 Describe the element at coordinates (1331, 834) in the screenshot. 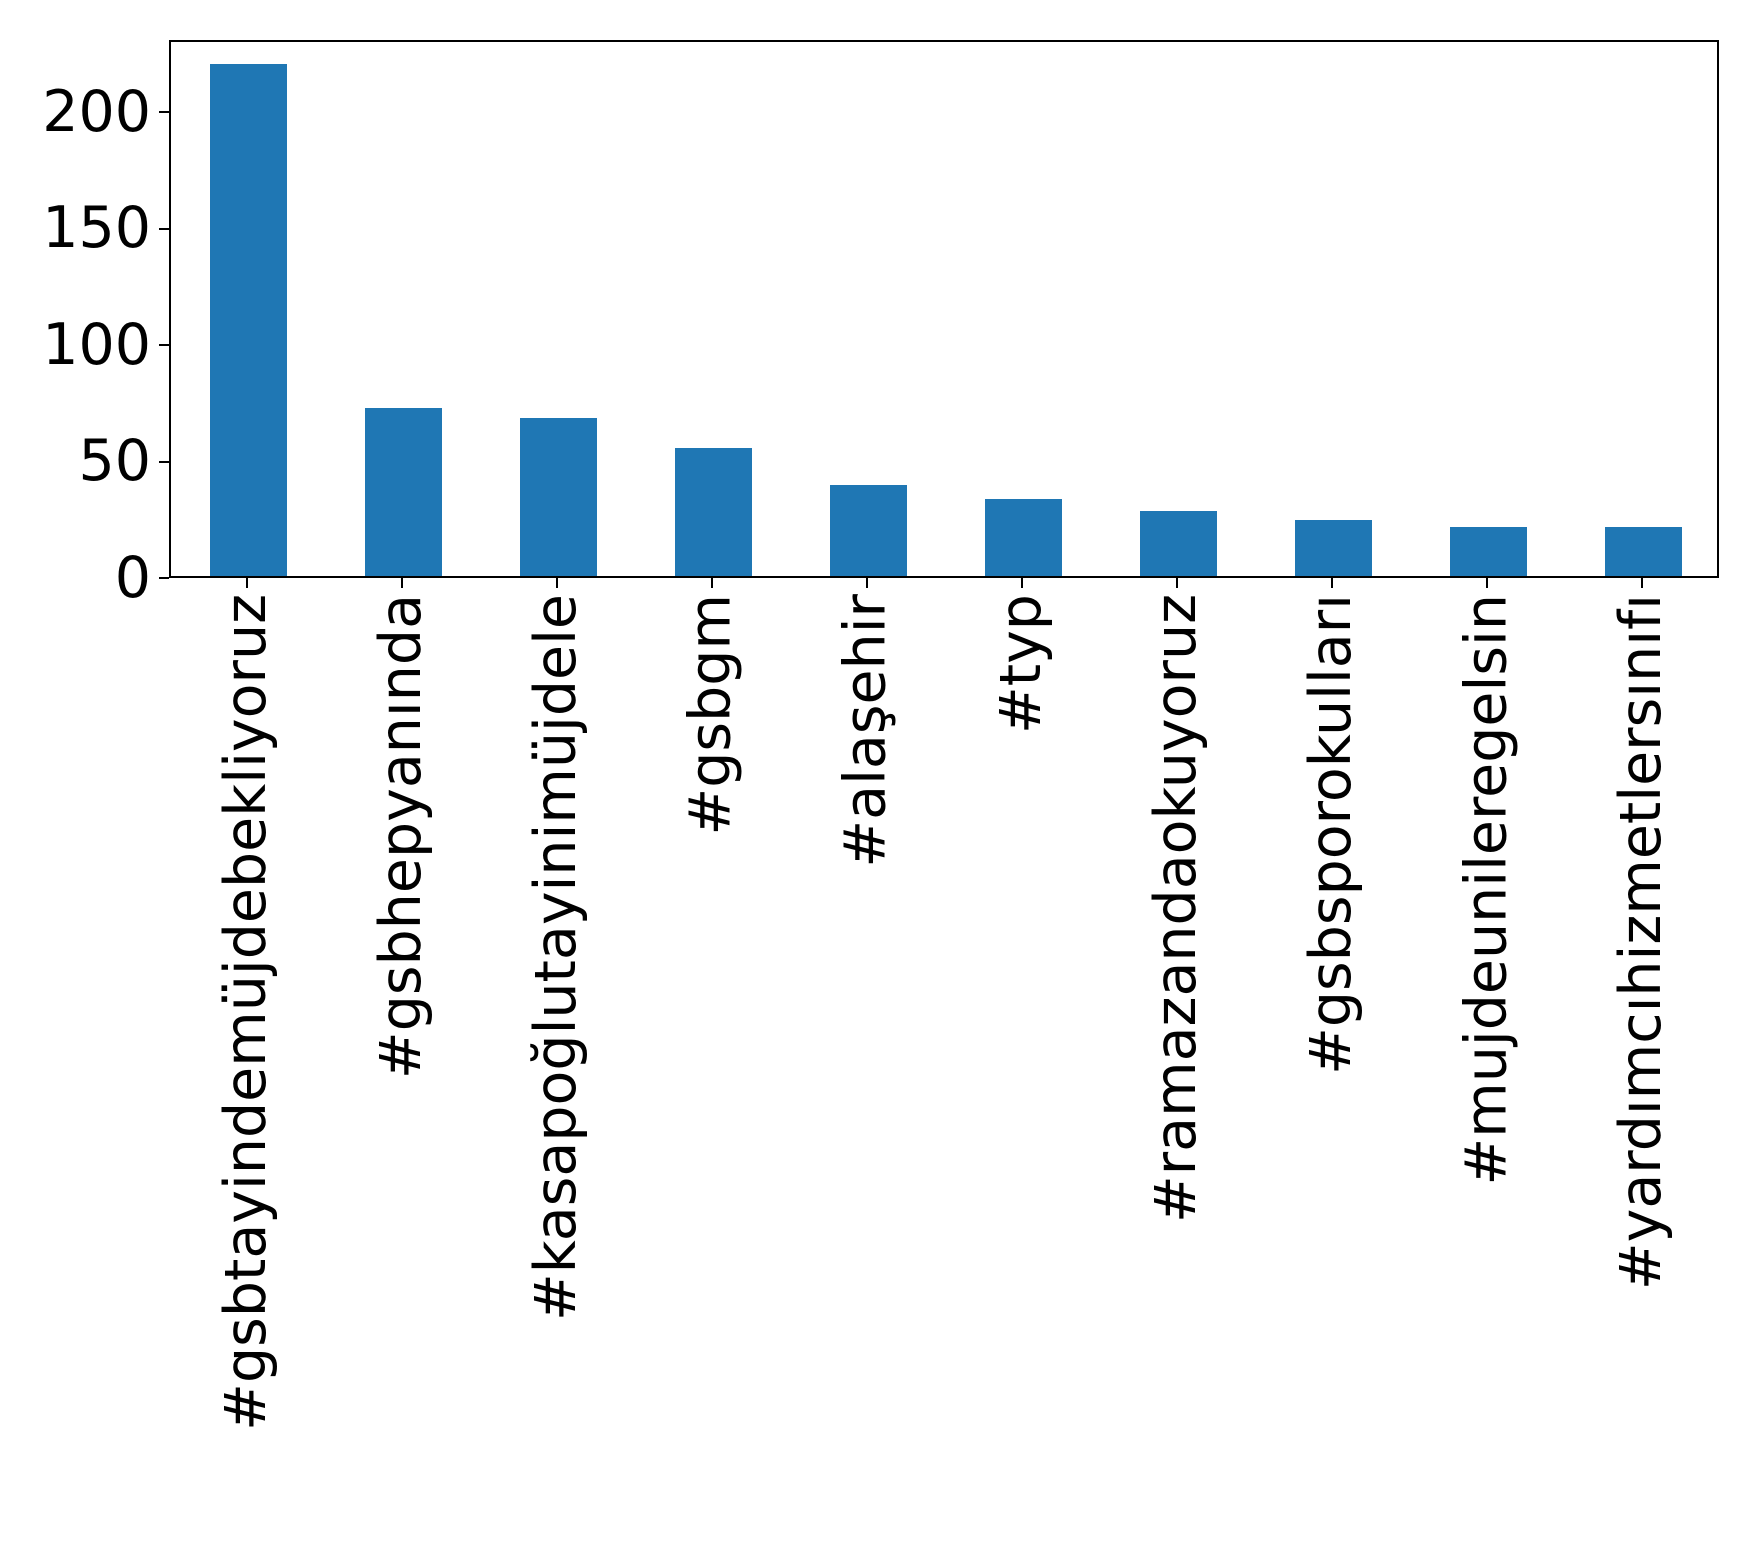

I see `x-tick-label: #gsbsporokulları` at that location.